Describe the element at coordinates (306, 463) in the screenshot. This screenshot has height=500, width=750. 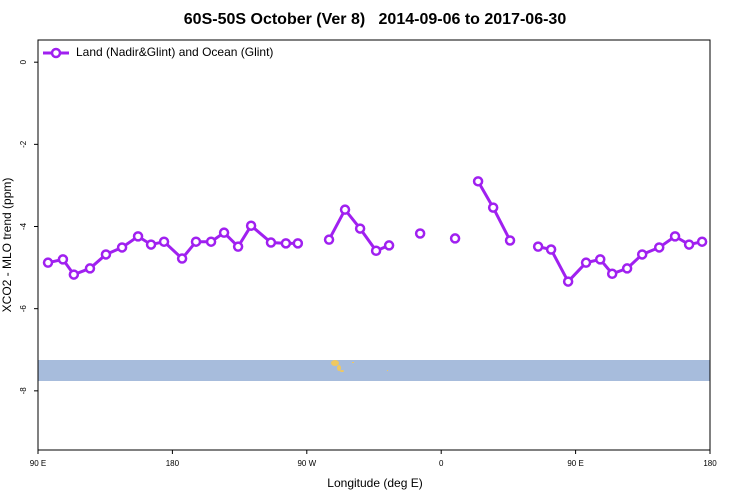
I see `x-tick-label: 90 W` at that location.